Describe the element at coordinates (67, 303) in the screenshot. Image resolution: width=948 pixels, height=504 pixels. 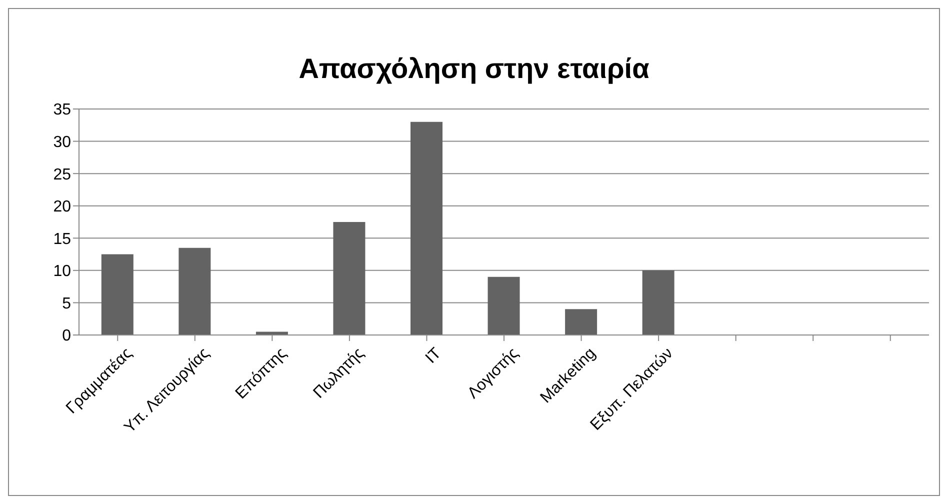
I see `y-tick-label: 5` at that location.